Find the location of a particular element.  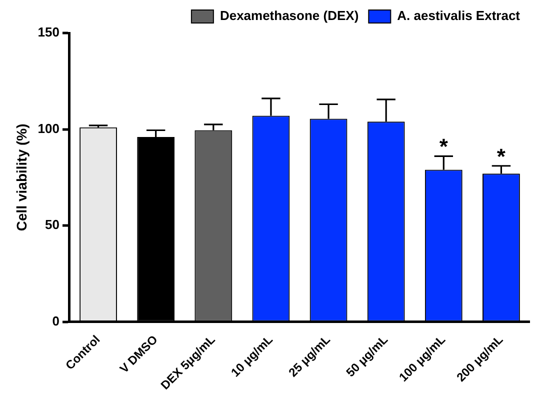

y-axis-title: Cell viability (%) is located at coordinates (21, 178).